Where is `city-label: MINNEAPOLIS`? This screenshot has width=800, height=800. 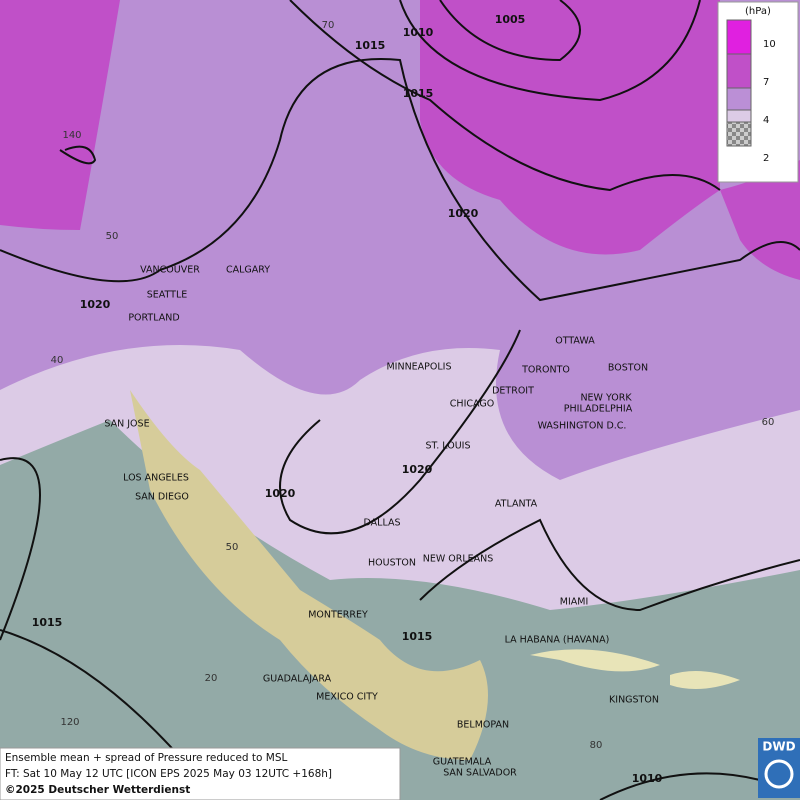 city-label: MINNEAPOLIS is located at coordinates (418, 367).